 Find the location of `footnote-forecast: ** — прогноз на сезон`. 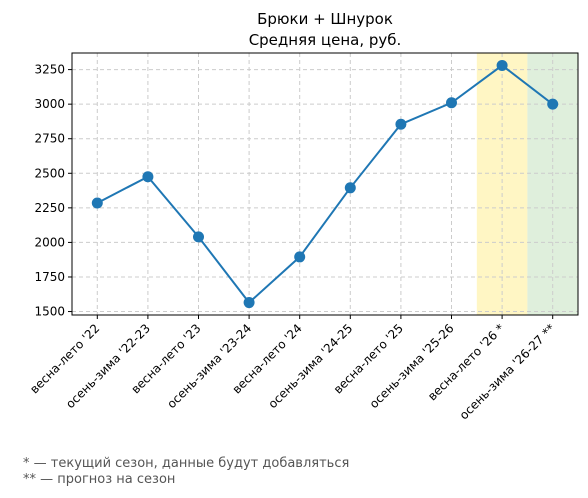

footnote-forecast: ** — прогноз на сезон is located at coordinates (99, 479).